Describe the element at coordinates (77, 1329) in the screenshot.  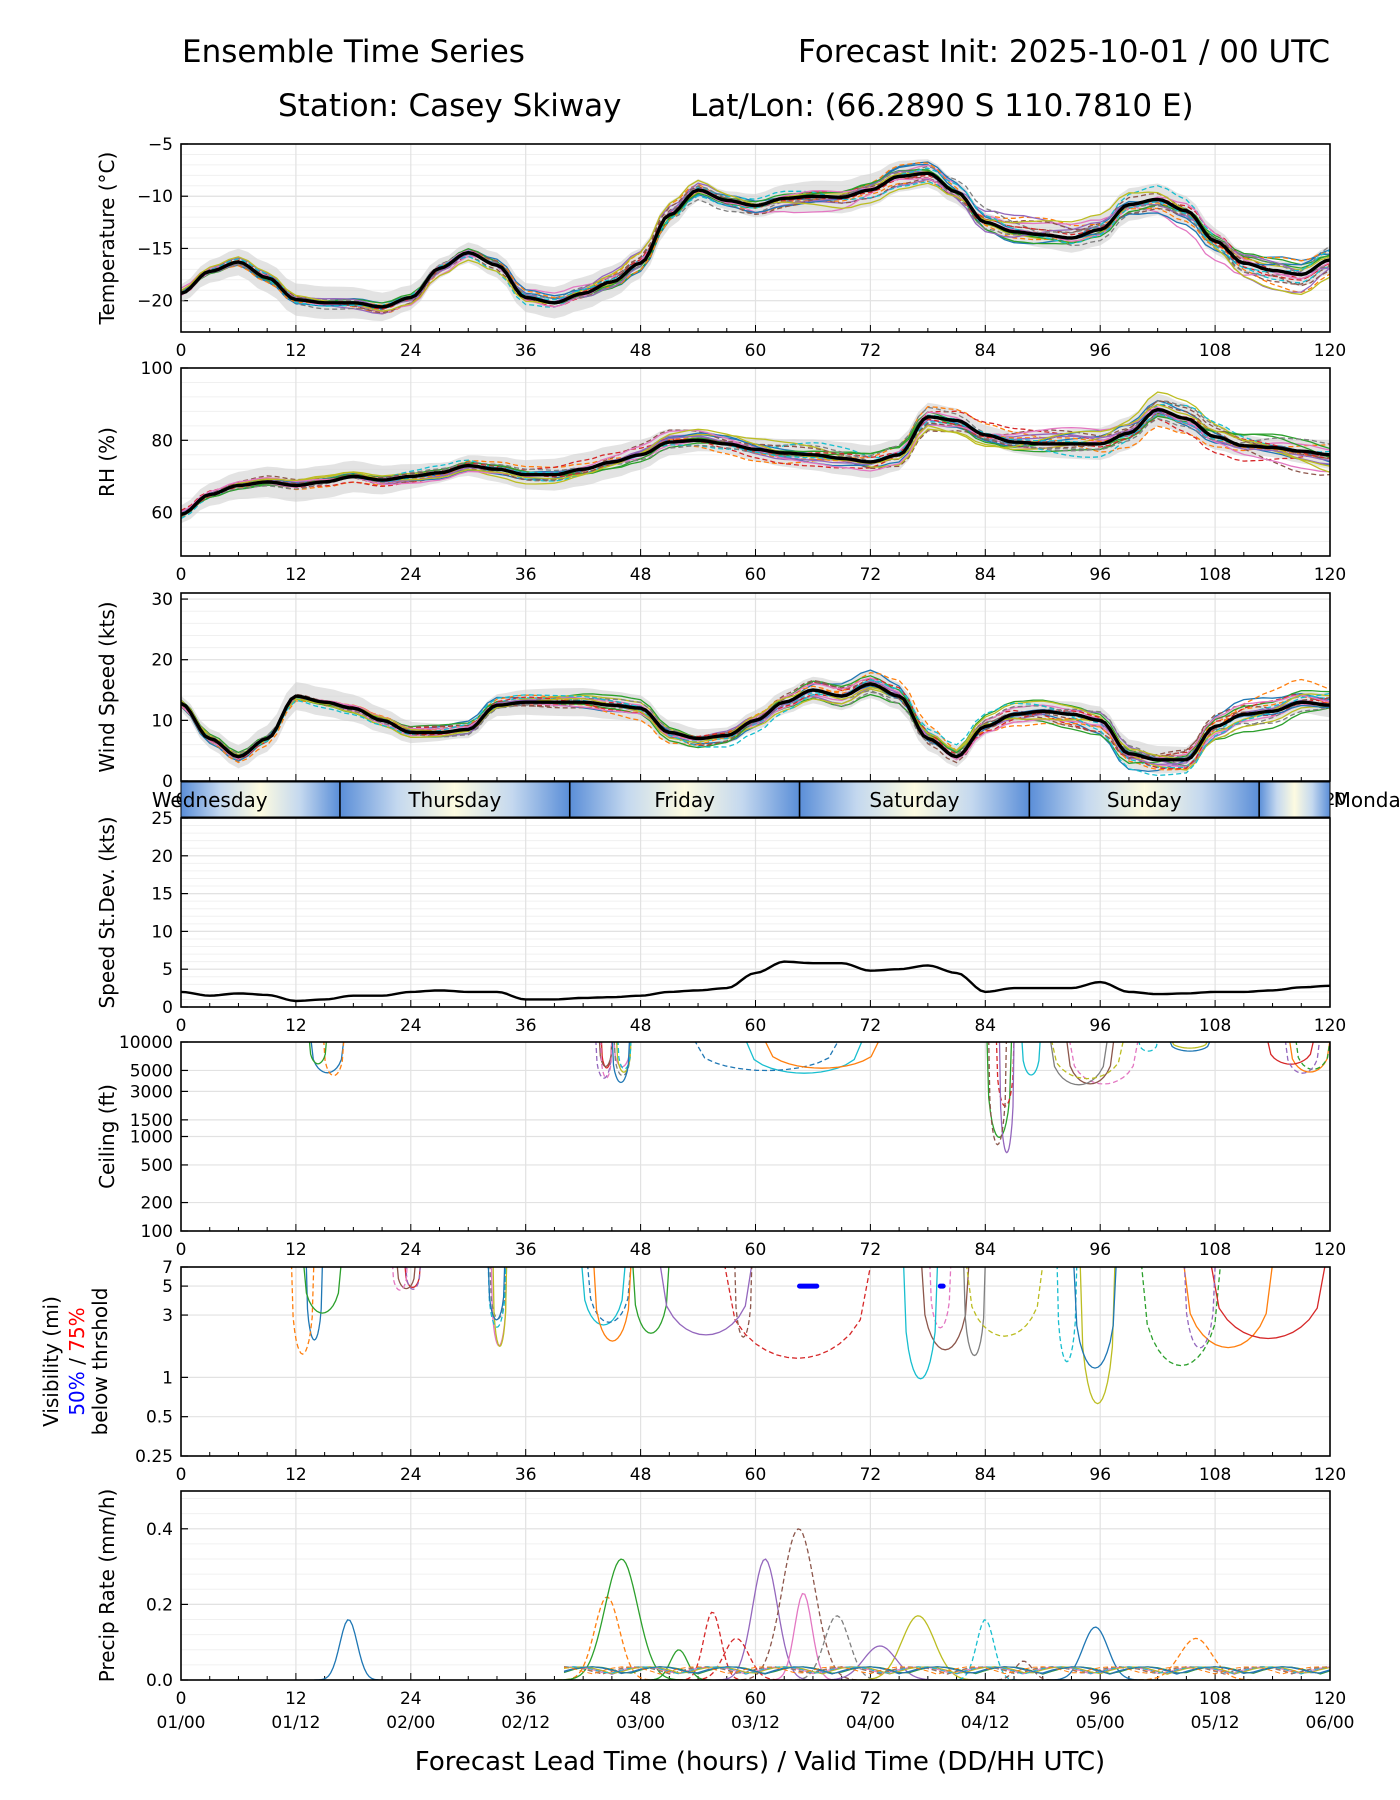
I see `threshold-75-label: 75%` at that location.